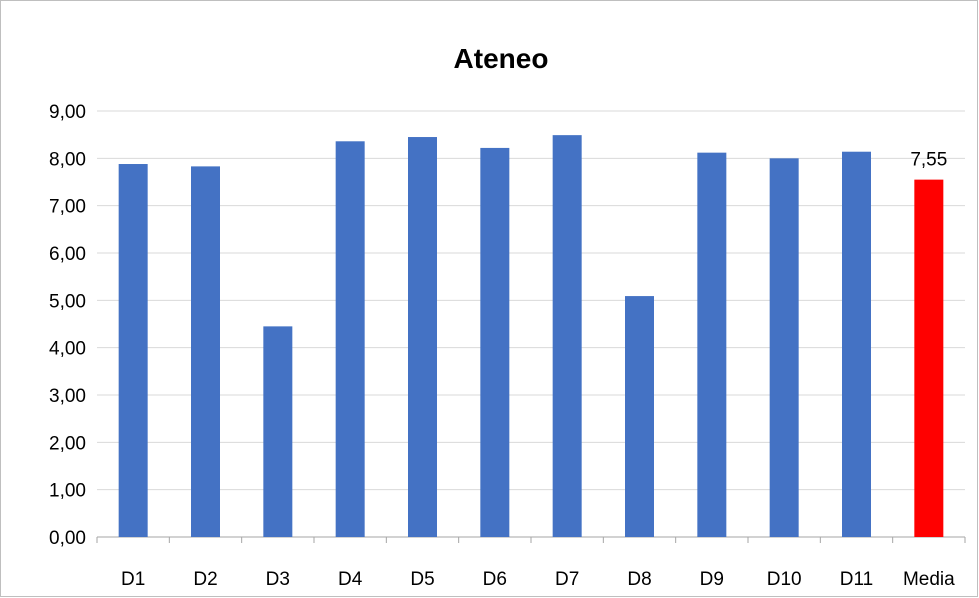  What do you see at coordinates (67, 491) in the screenshot?
I see `y-tick-label: 1,00` at bounding box center [67, 491].